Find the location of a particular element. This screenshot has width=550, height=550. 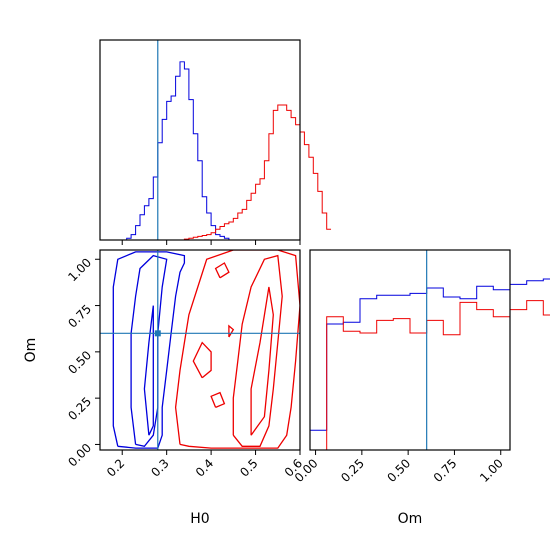

om-x-tick-label: 0.50 is located at coordinates (398, 470).